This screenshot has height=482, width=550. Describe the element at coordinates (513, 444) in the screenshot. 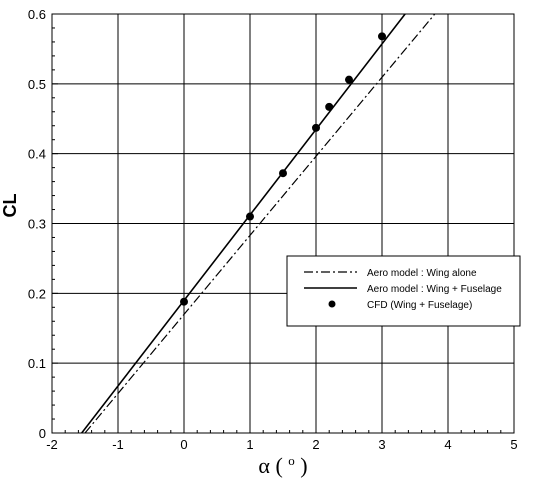

I see `x-tick-label: 5` at that location.